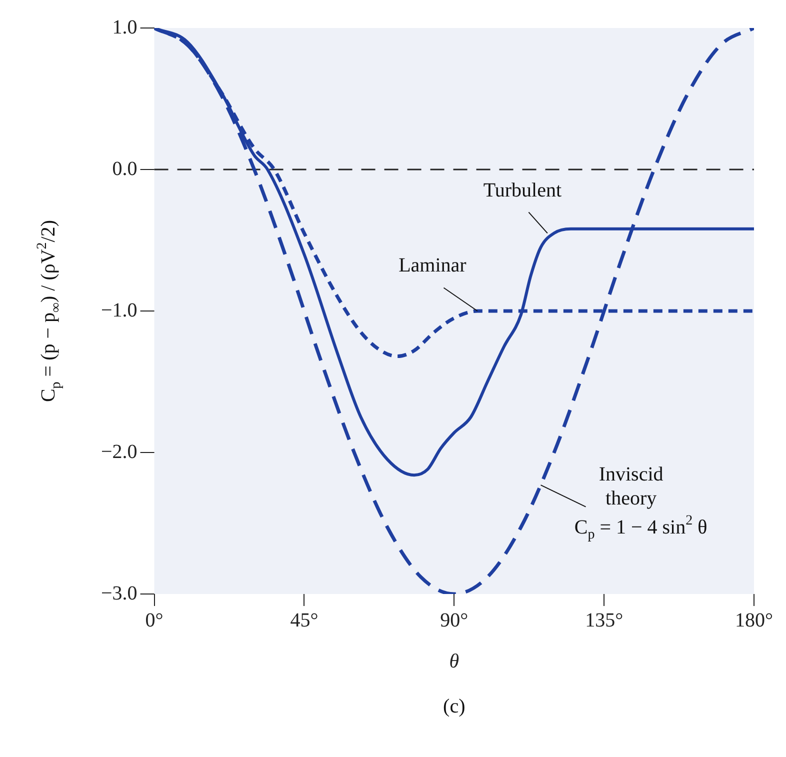 The width and height of the screenshot is (786, 757). I want to click on x-tick-label: 45°, so click(304, 620).